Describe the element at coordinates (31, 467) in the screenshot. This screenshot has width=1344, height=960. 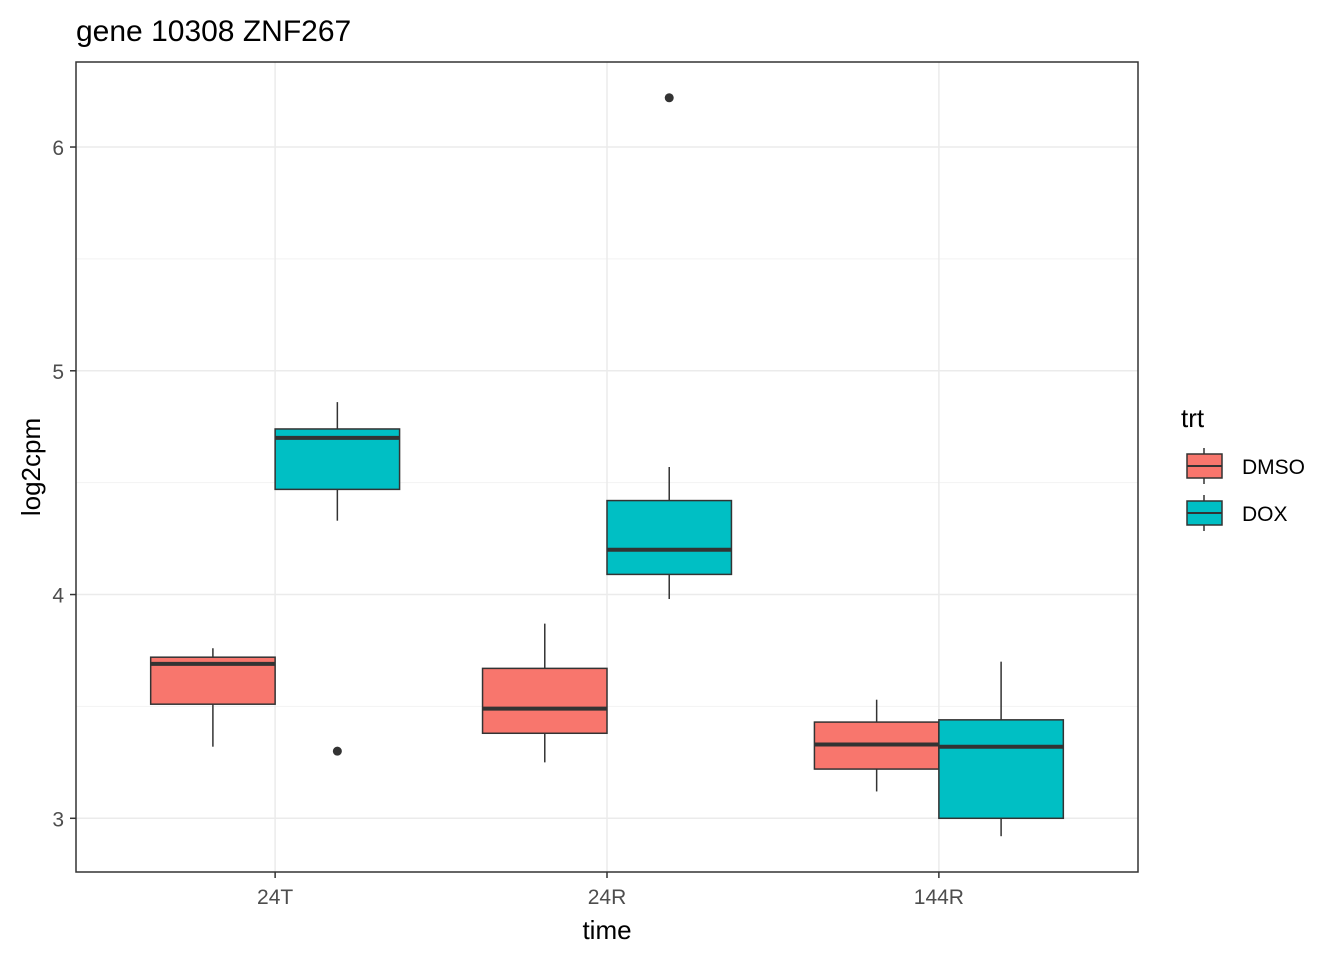
I see `y-axis-title: log2cpm` at that location.